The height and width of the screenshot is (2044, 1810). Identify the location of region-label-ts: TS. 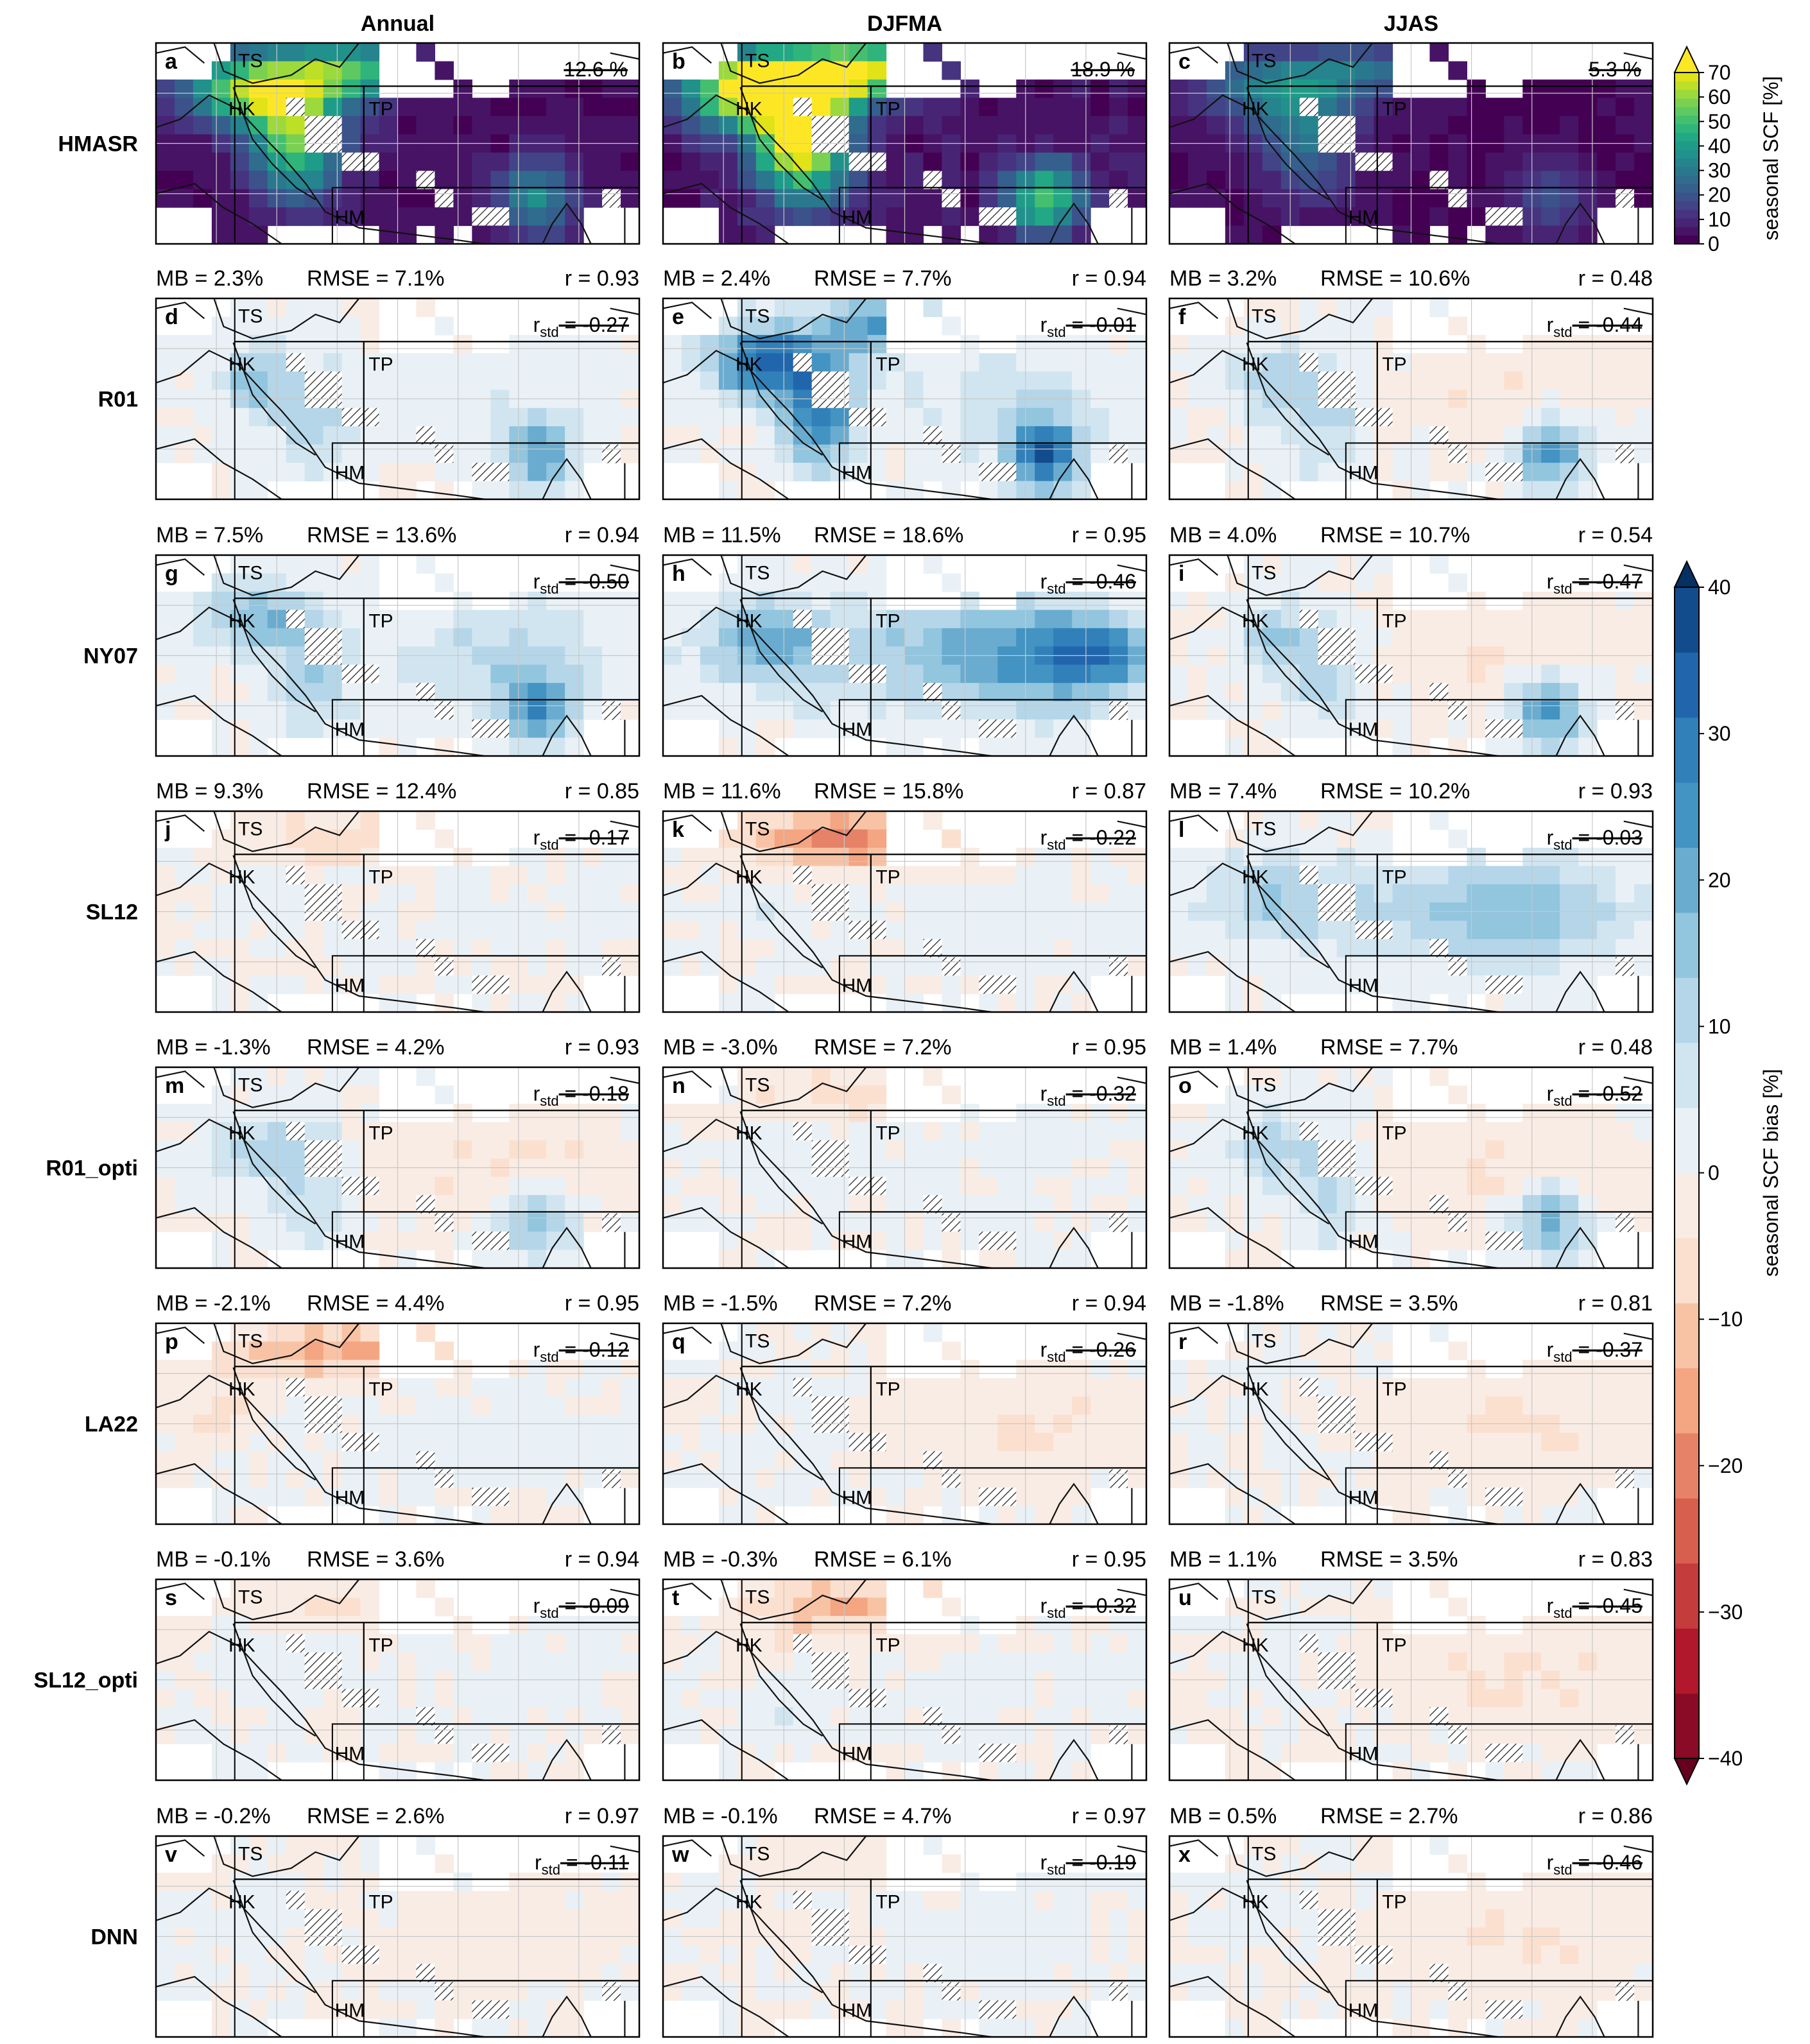
(757, 829).